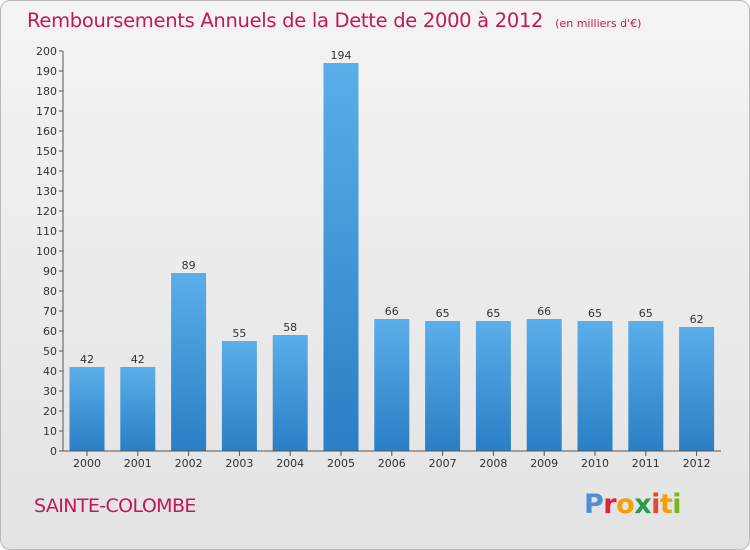 The width and height of the screenshot is (750, 550). I want to click on logo-letter: t, so click(666, 504).